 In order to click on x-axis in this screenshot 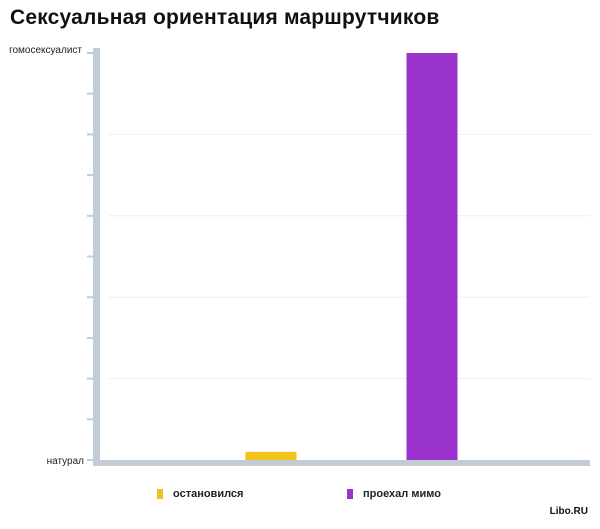, I will do `click(341, 463)`.